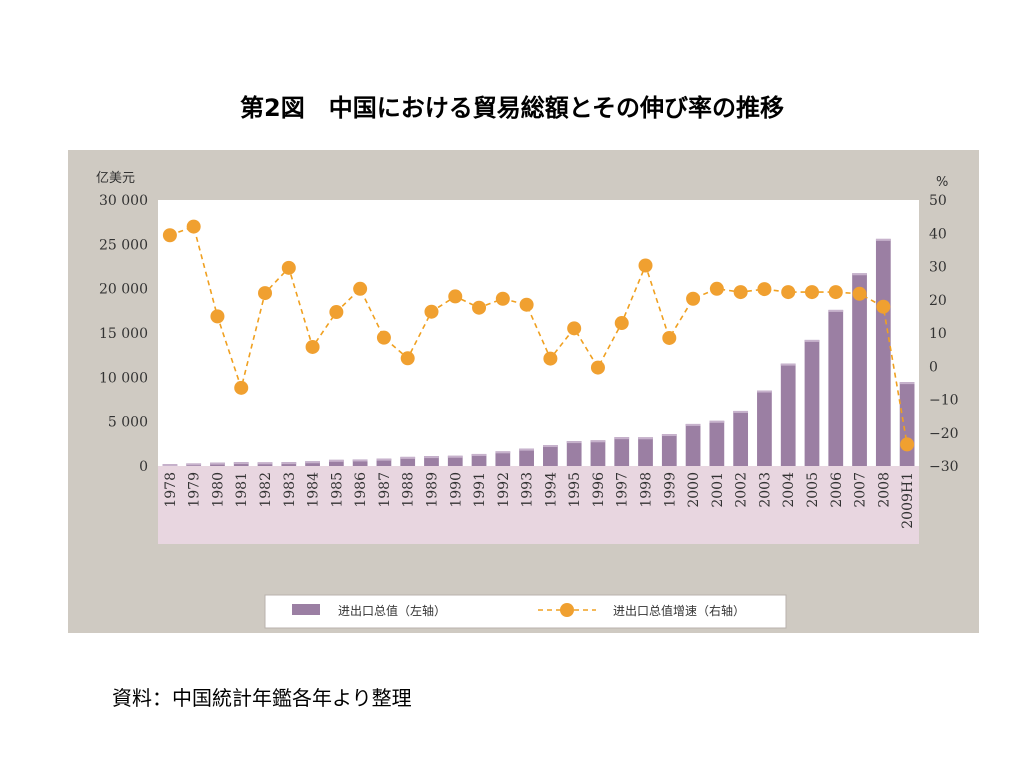 This screenshot has width=1024, height=768. Describe the element at coordinates (479, 454) in the screenshot. I see `bar-cap-1991` at that location.